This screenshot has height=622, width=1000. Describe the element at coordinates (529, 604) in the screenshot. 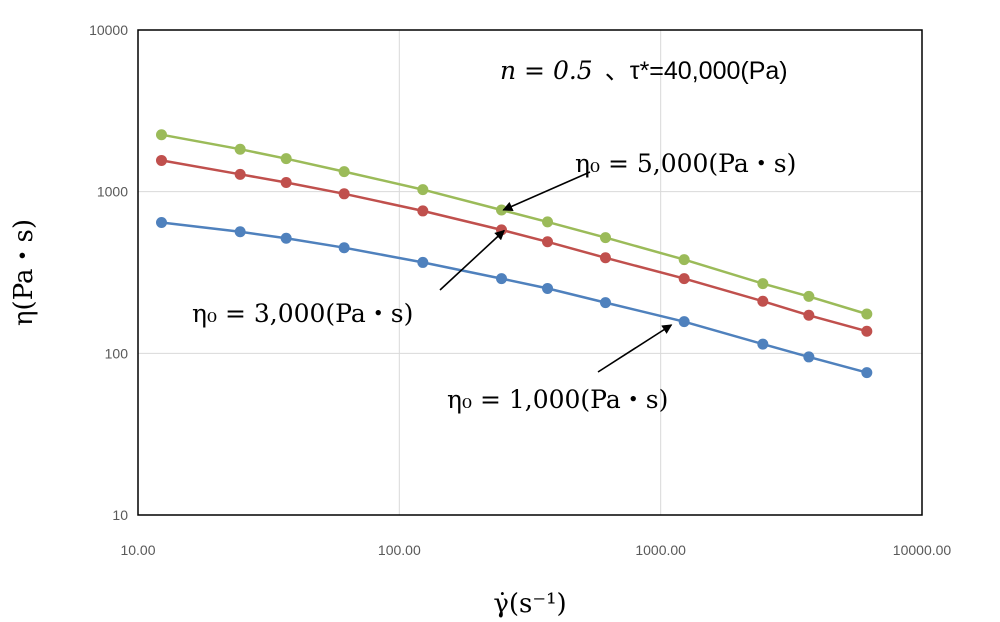

I see `x-axis-title: γ̇(s⁻¹)` at that location.